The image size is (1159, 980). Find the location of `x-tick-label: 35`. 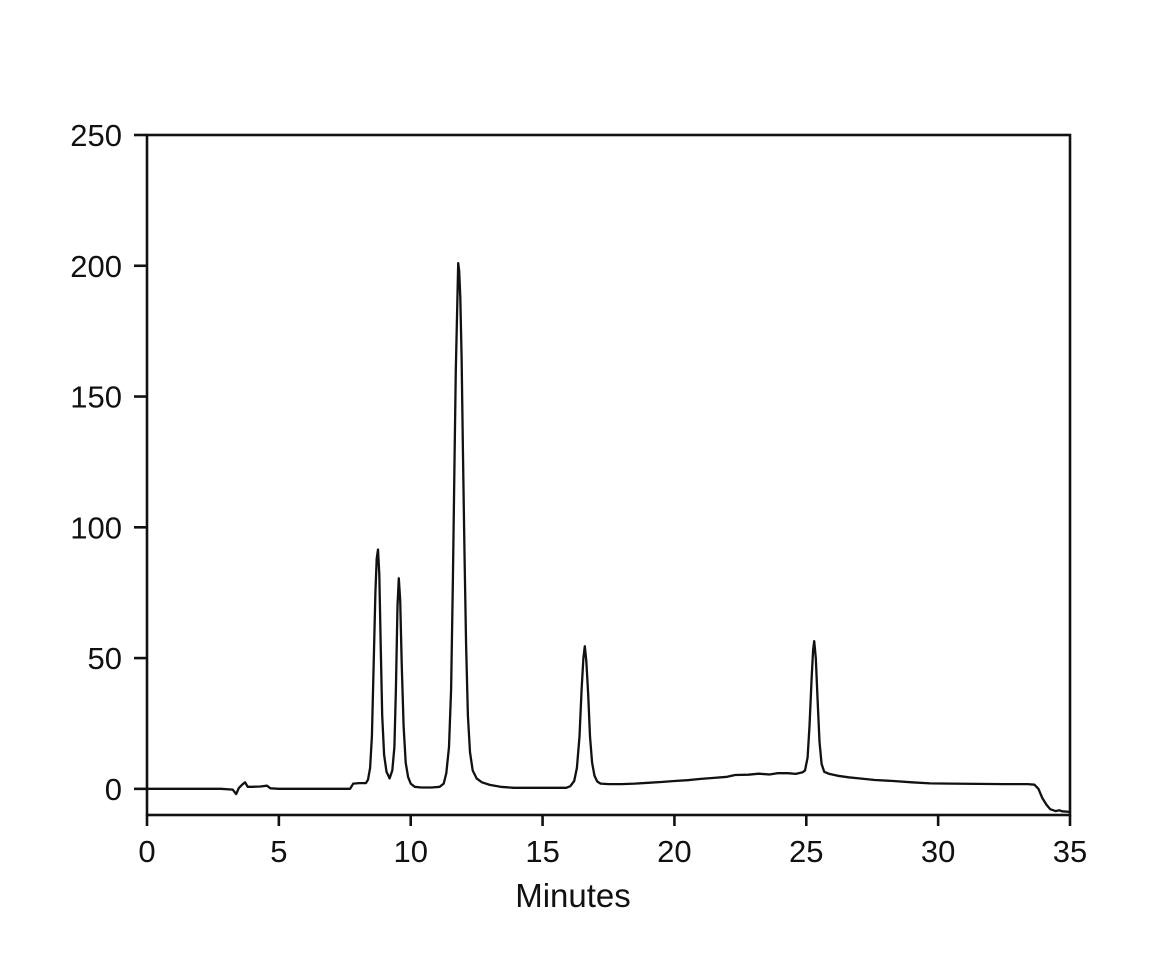

x-tick-label: 35 is located at coordinates (1070, 851).